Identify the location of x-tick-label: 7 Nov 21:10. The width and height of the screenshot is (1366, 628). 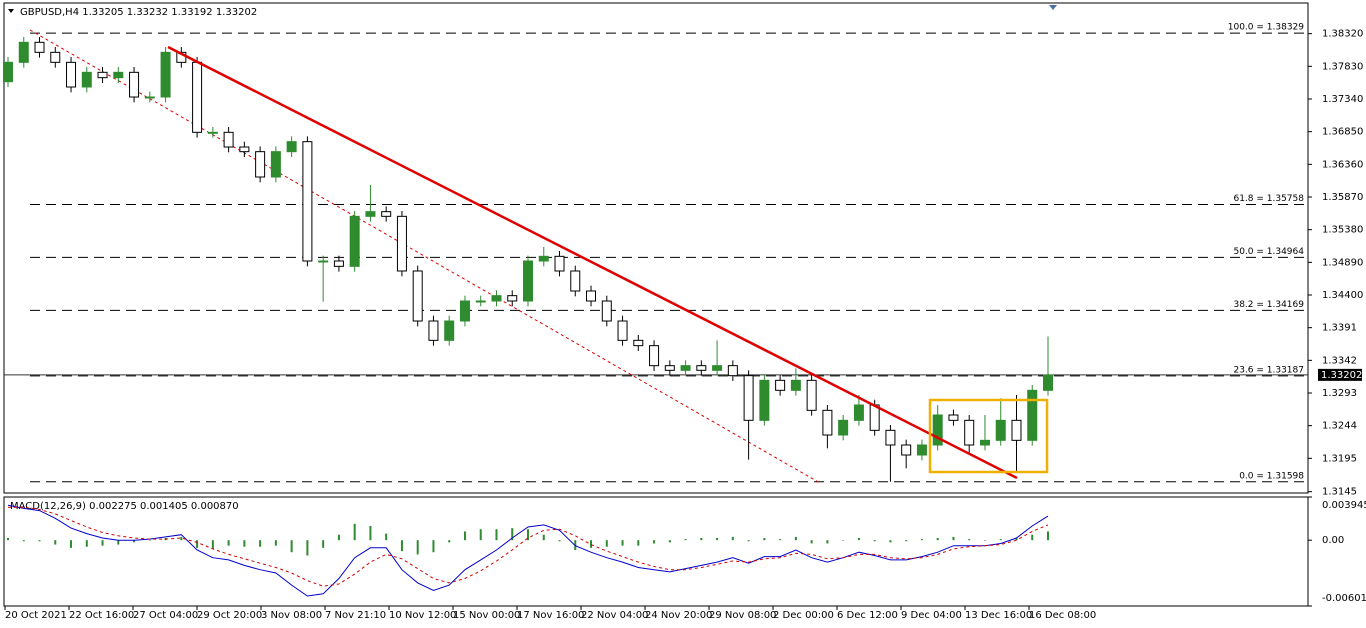
(355, 615).